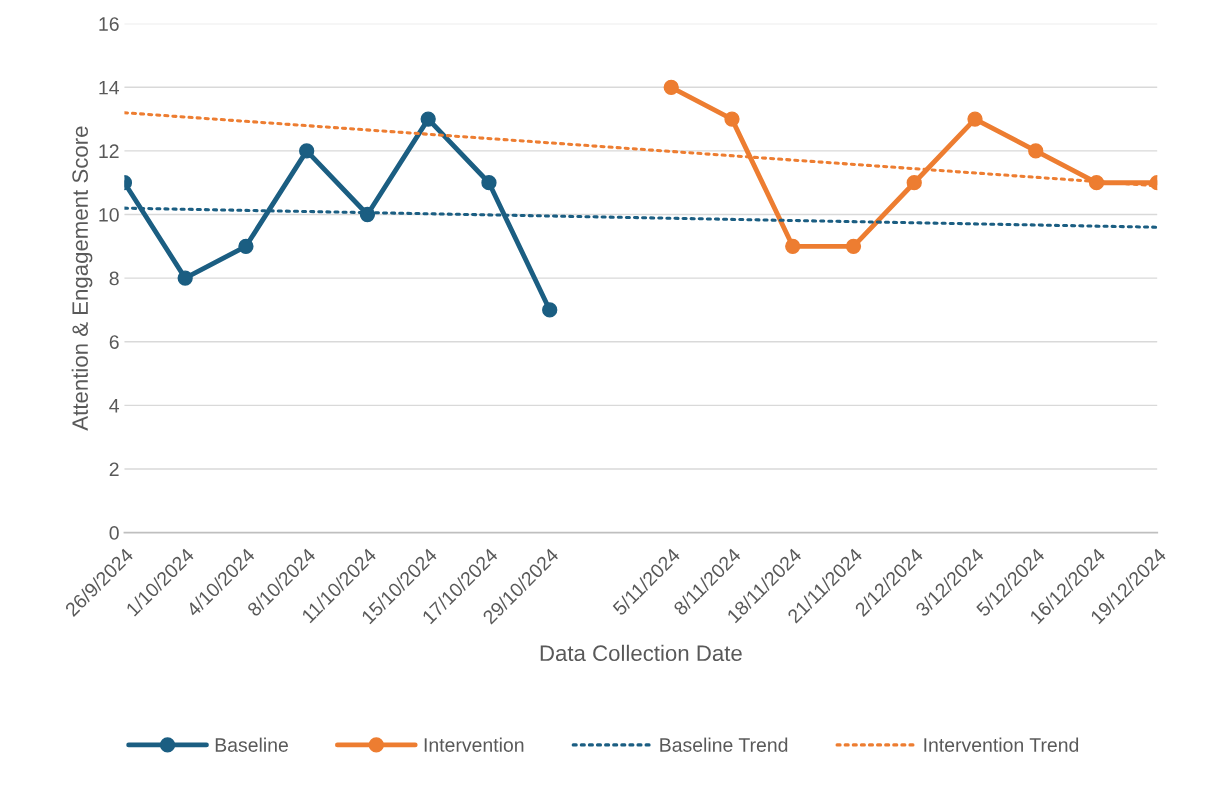 Image resolution: width=1208 pixels, height=789 pixels. What do you see at coordinates (641, 653) in the screenshot?
I see `x-axis-title: Data Collection Date` at bounding box center [641, 653].